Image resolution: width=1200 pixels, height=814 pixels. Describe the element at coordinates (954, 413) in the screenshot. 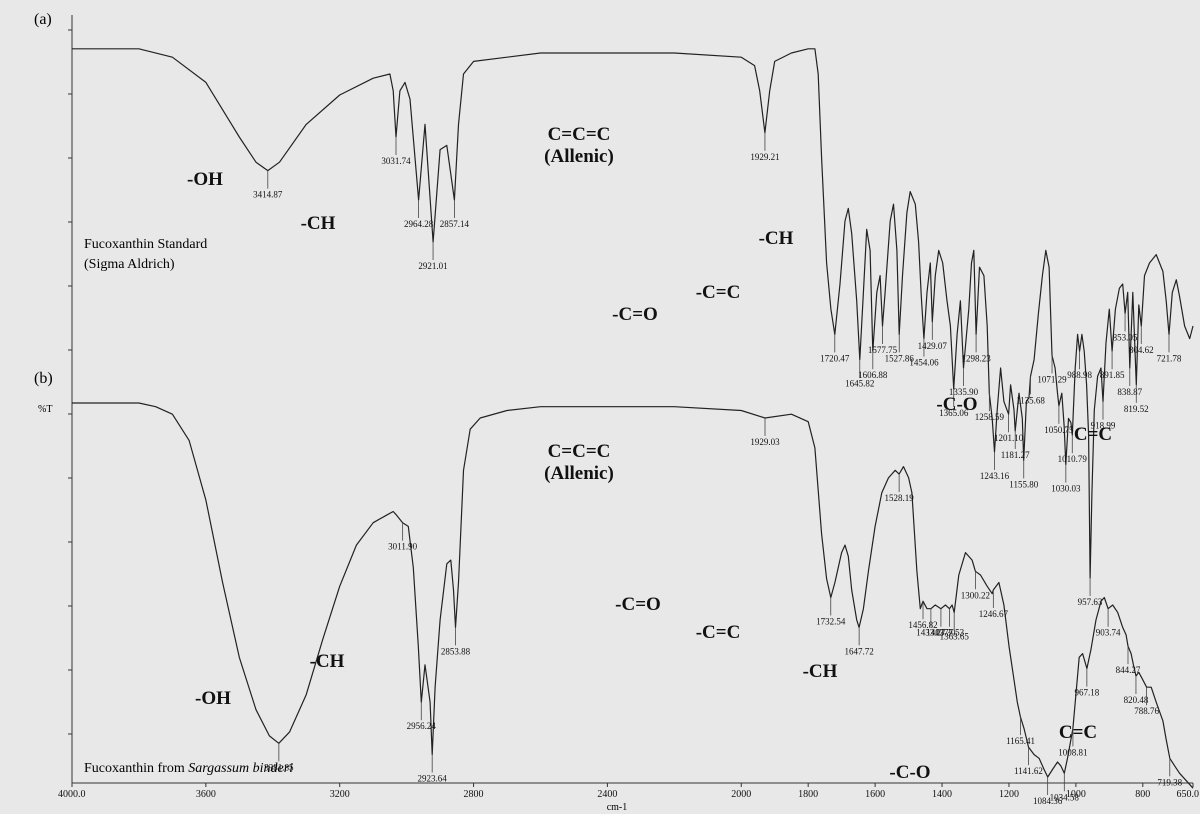

I see `peak-label: 1365.06` at that location.